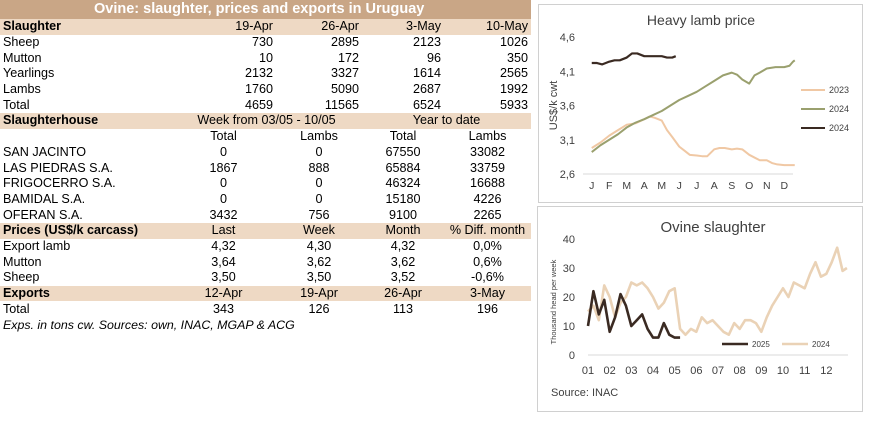  Describe the element at coordinates (487, 151) in the screenshot. I see `row-value: 33082` at that location.